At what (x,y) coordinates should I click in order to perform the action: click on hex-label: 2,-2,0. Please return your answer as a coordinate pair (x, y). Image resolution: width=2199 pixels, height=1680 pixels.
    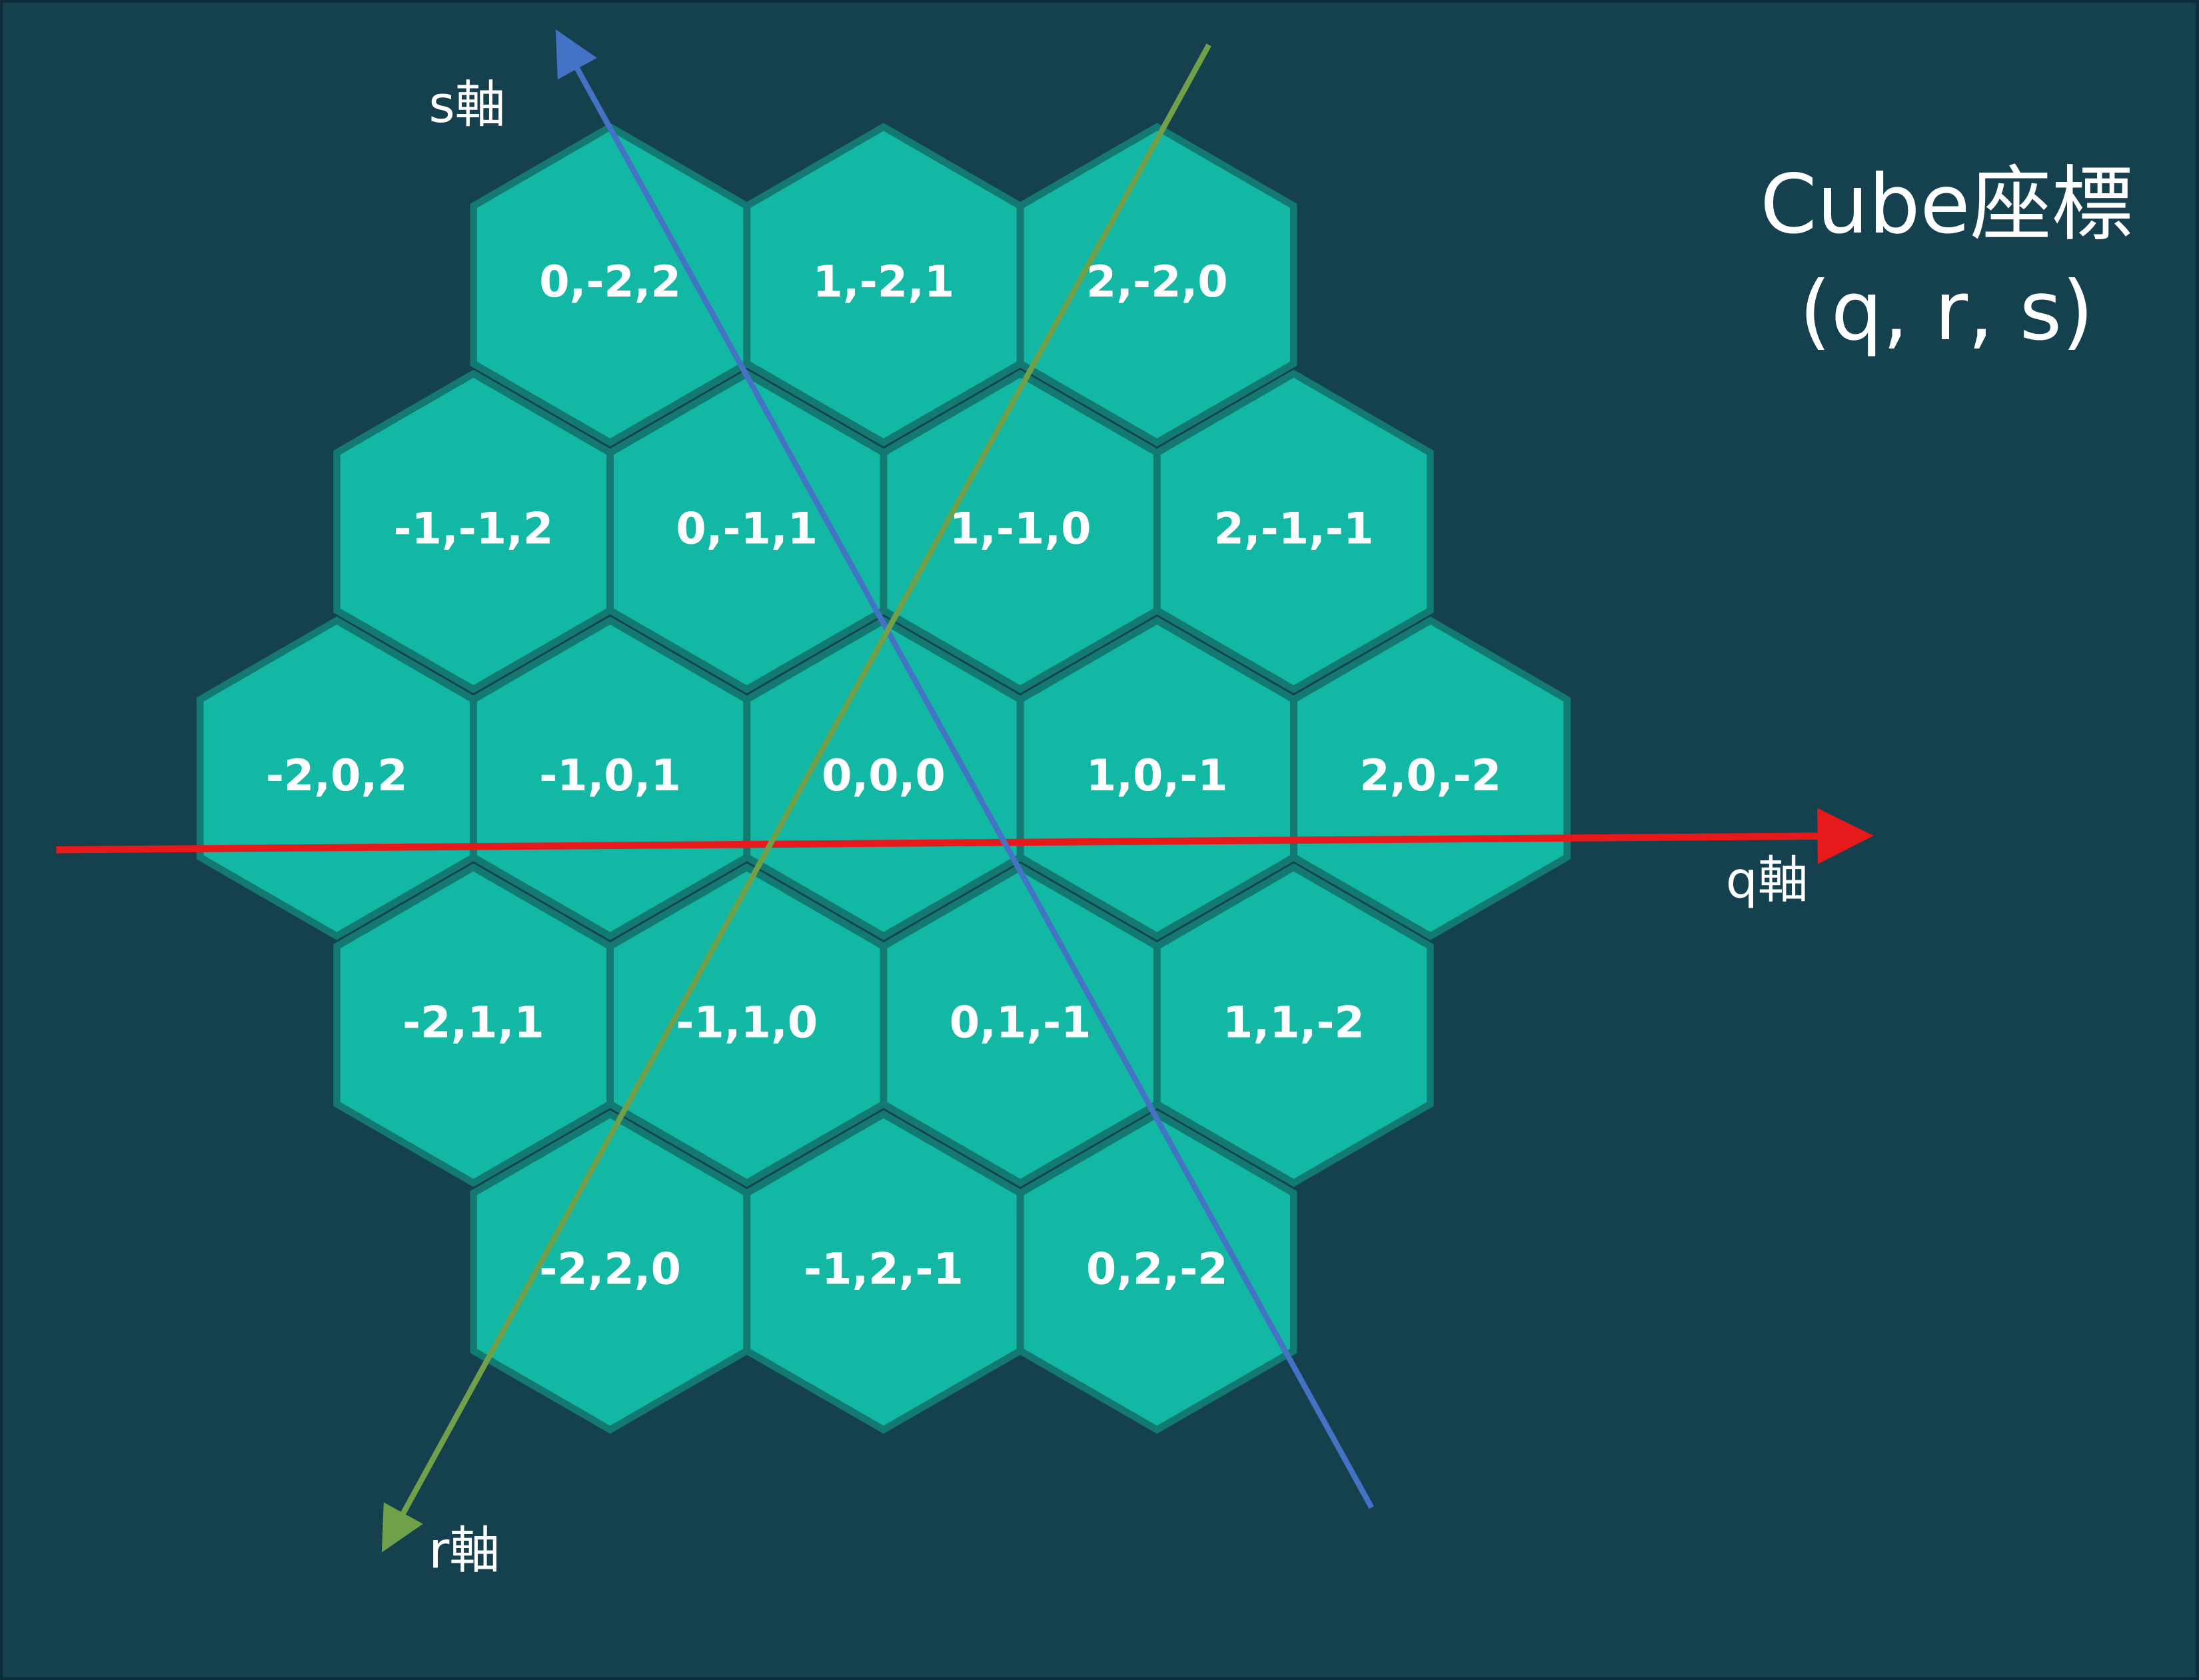
    Looking at the image, I should click on (1157, 282).